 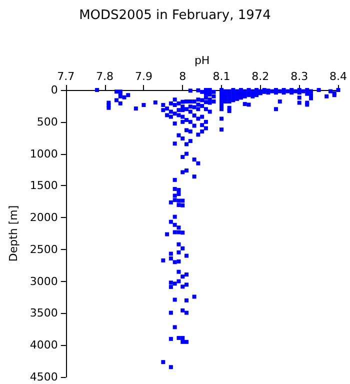 I want to click on y-tick-label: 500, so click(x=47, y=121).